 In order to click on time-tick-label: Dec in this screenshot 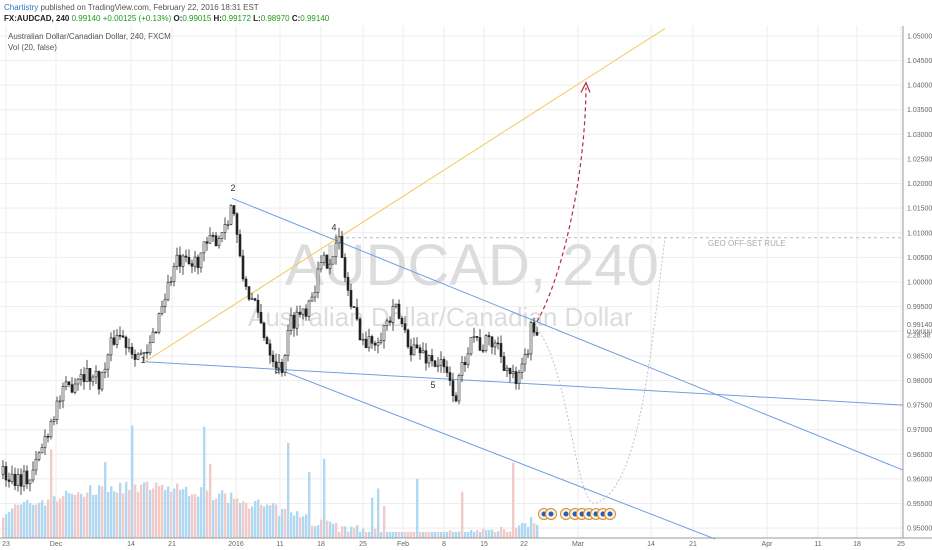, I will do `click(56, 544)`.